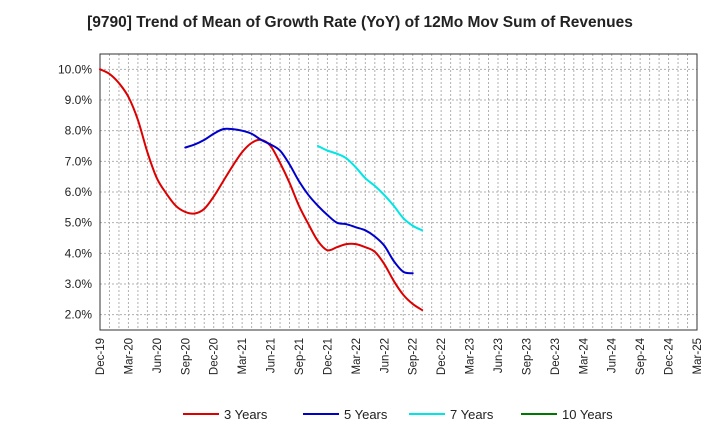  What do you see at coordinates (186, 356) in the screenshot?
I see `x-tick-label: Sep-20` at bounding box center [186, 356].